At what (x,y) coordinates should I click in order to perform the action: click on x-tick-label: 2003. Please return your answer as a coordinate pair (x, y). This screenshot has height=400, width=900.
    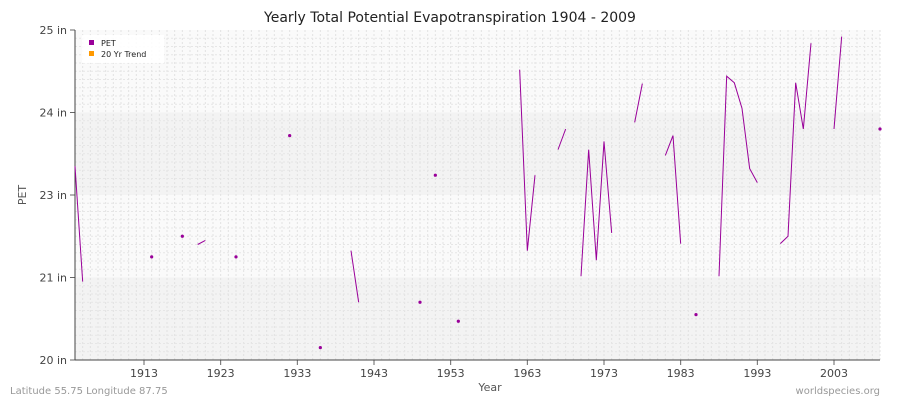
    Looking at the image, I should click on (834, 373).